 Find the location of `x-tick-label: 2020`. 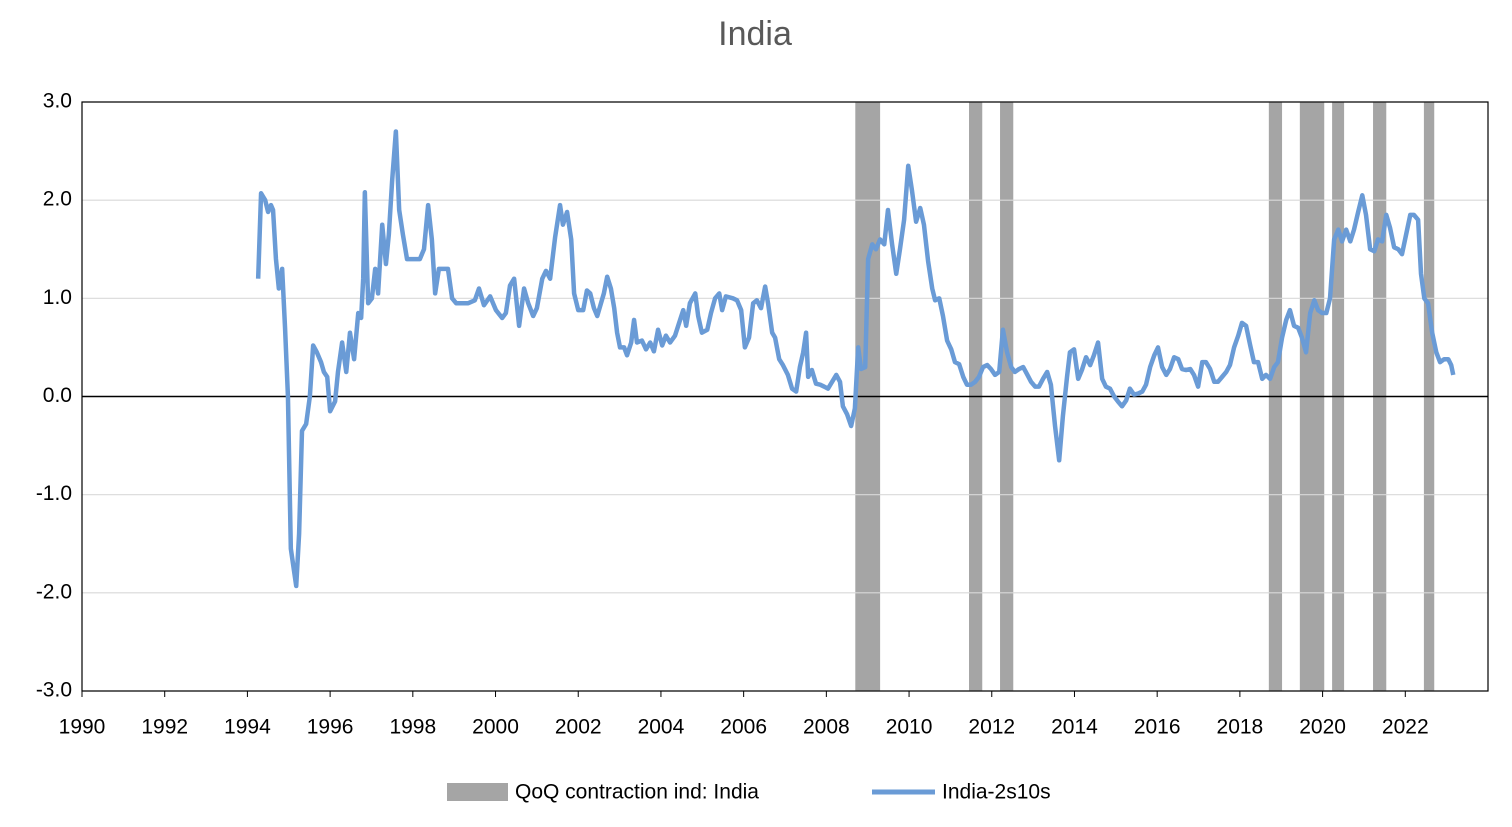

x-tick-label: 2020 is located at coordinates (1322, 727).